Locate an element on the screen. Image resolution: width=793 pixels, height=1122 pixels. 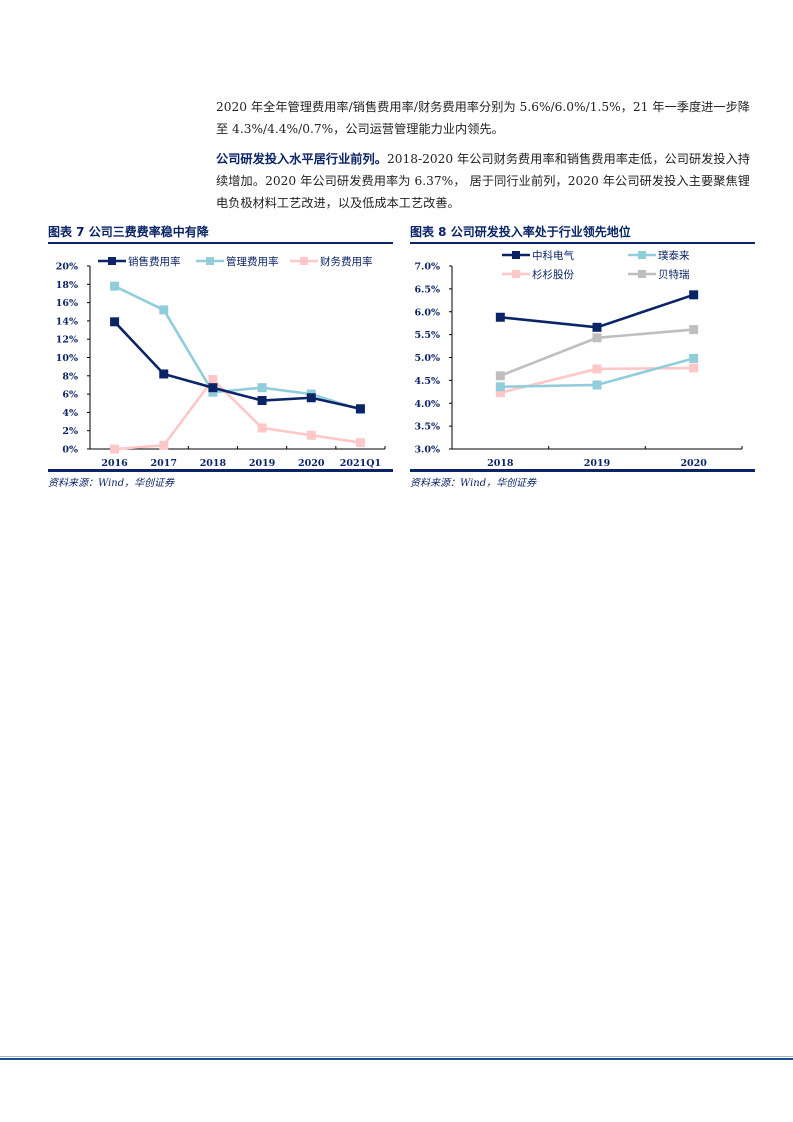
legend-label: 璞泰来 is located at coordinates (674, 255).